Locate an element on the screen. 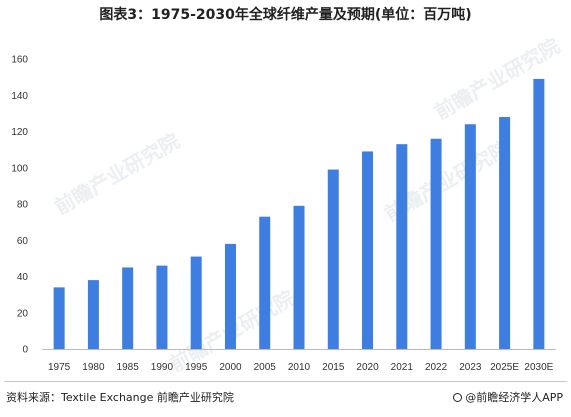 This screenshot has height=417, width=571. bar-1975 is located at coordinates (59, 318).